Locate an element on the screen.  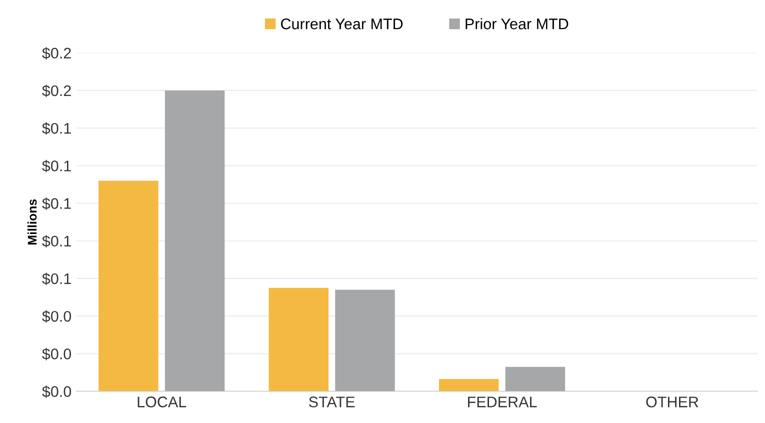
x-tick-label: FEDERAL is located at coordinates (502, 402).